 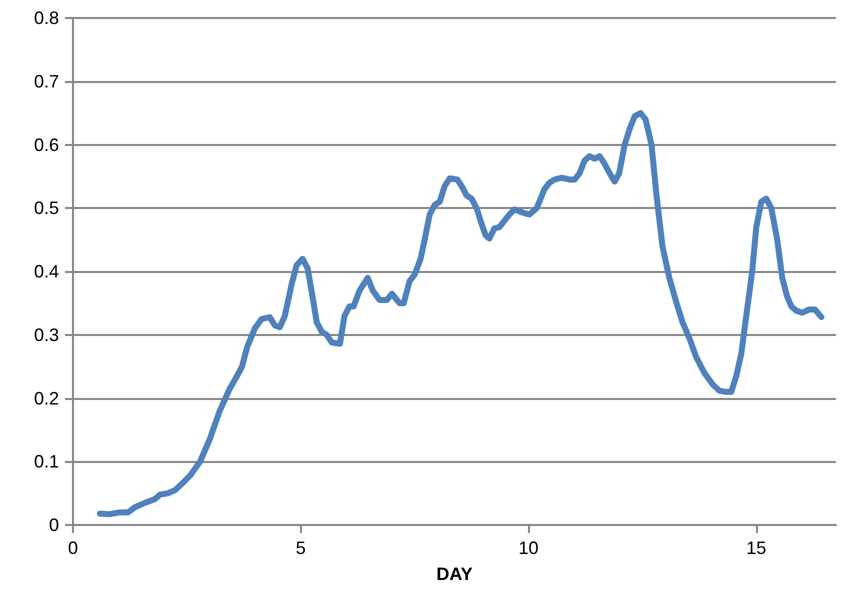 I want to click on y-tick-label: 0.5, so click(x=46, y=208).